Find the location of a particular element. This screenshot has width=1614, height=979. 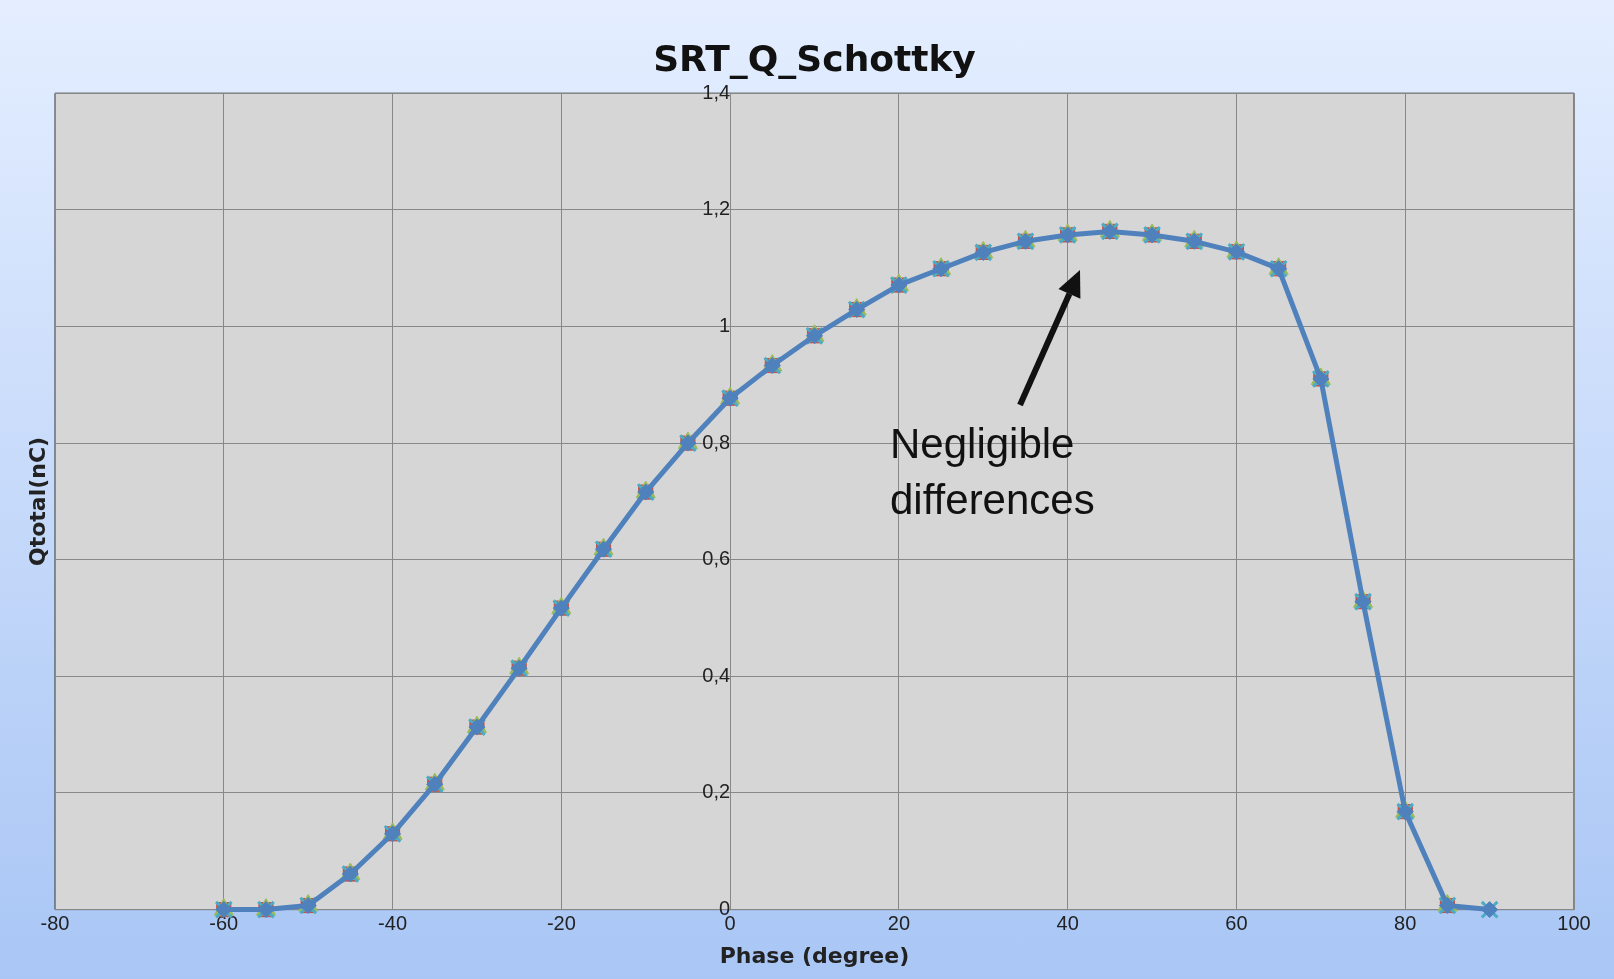

x-axis-title: Phase (degree) is located at coordinates (814, 955).